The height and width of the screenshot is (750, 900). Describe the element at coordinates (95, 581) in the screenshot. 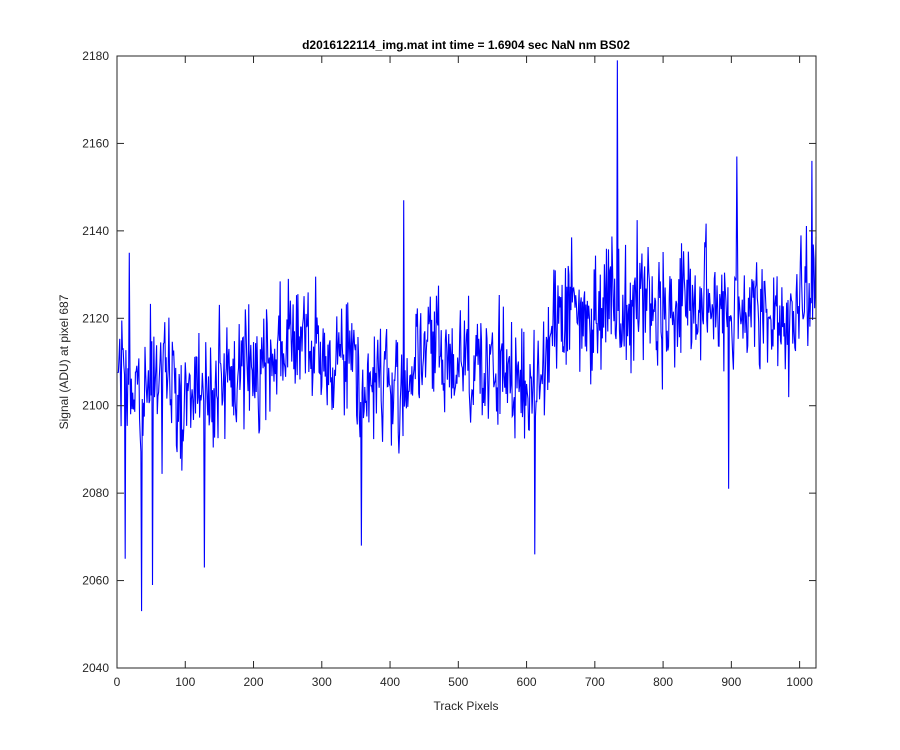

I see `y-tick-label: 2060` at that location.